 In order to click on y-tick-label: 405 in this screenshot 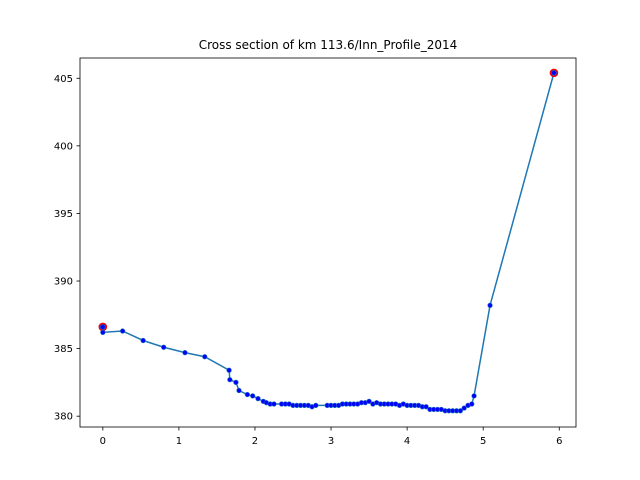, I will do `click(63, 79)`.